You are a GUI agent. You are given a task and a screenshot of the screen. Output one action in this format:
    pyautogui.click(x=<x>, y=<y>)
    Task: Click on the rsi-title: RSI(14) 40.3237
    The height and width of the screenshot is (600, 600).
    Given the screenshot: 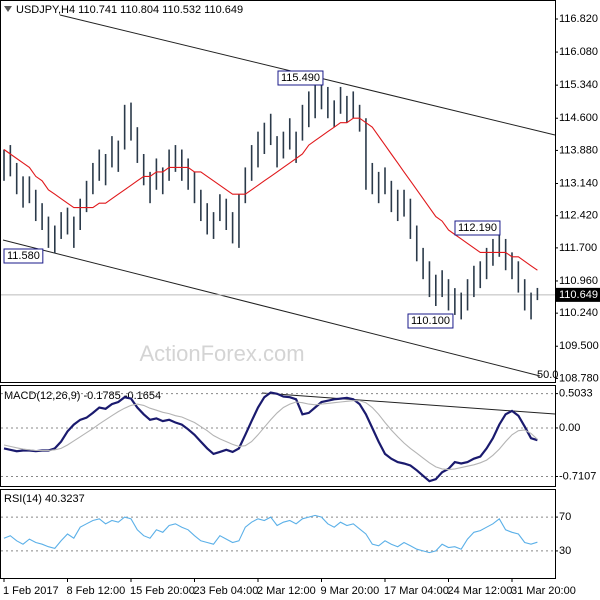 What is the action you would take?
    pyautogui.click(x=44, y=499)
    